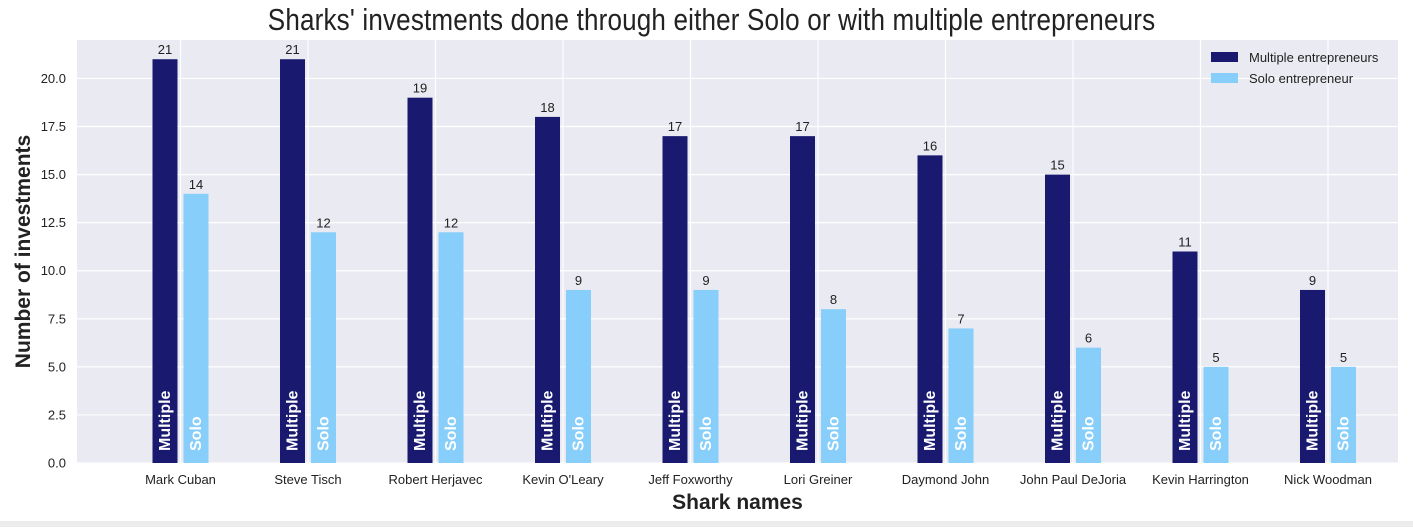 The height and width of the screenshot is (527, 1413). Describe the element at coordinates (1314, 57) in the screenshot. I see `legend-label: Multiple entrepreneurs` at that location.